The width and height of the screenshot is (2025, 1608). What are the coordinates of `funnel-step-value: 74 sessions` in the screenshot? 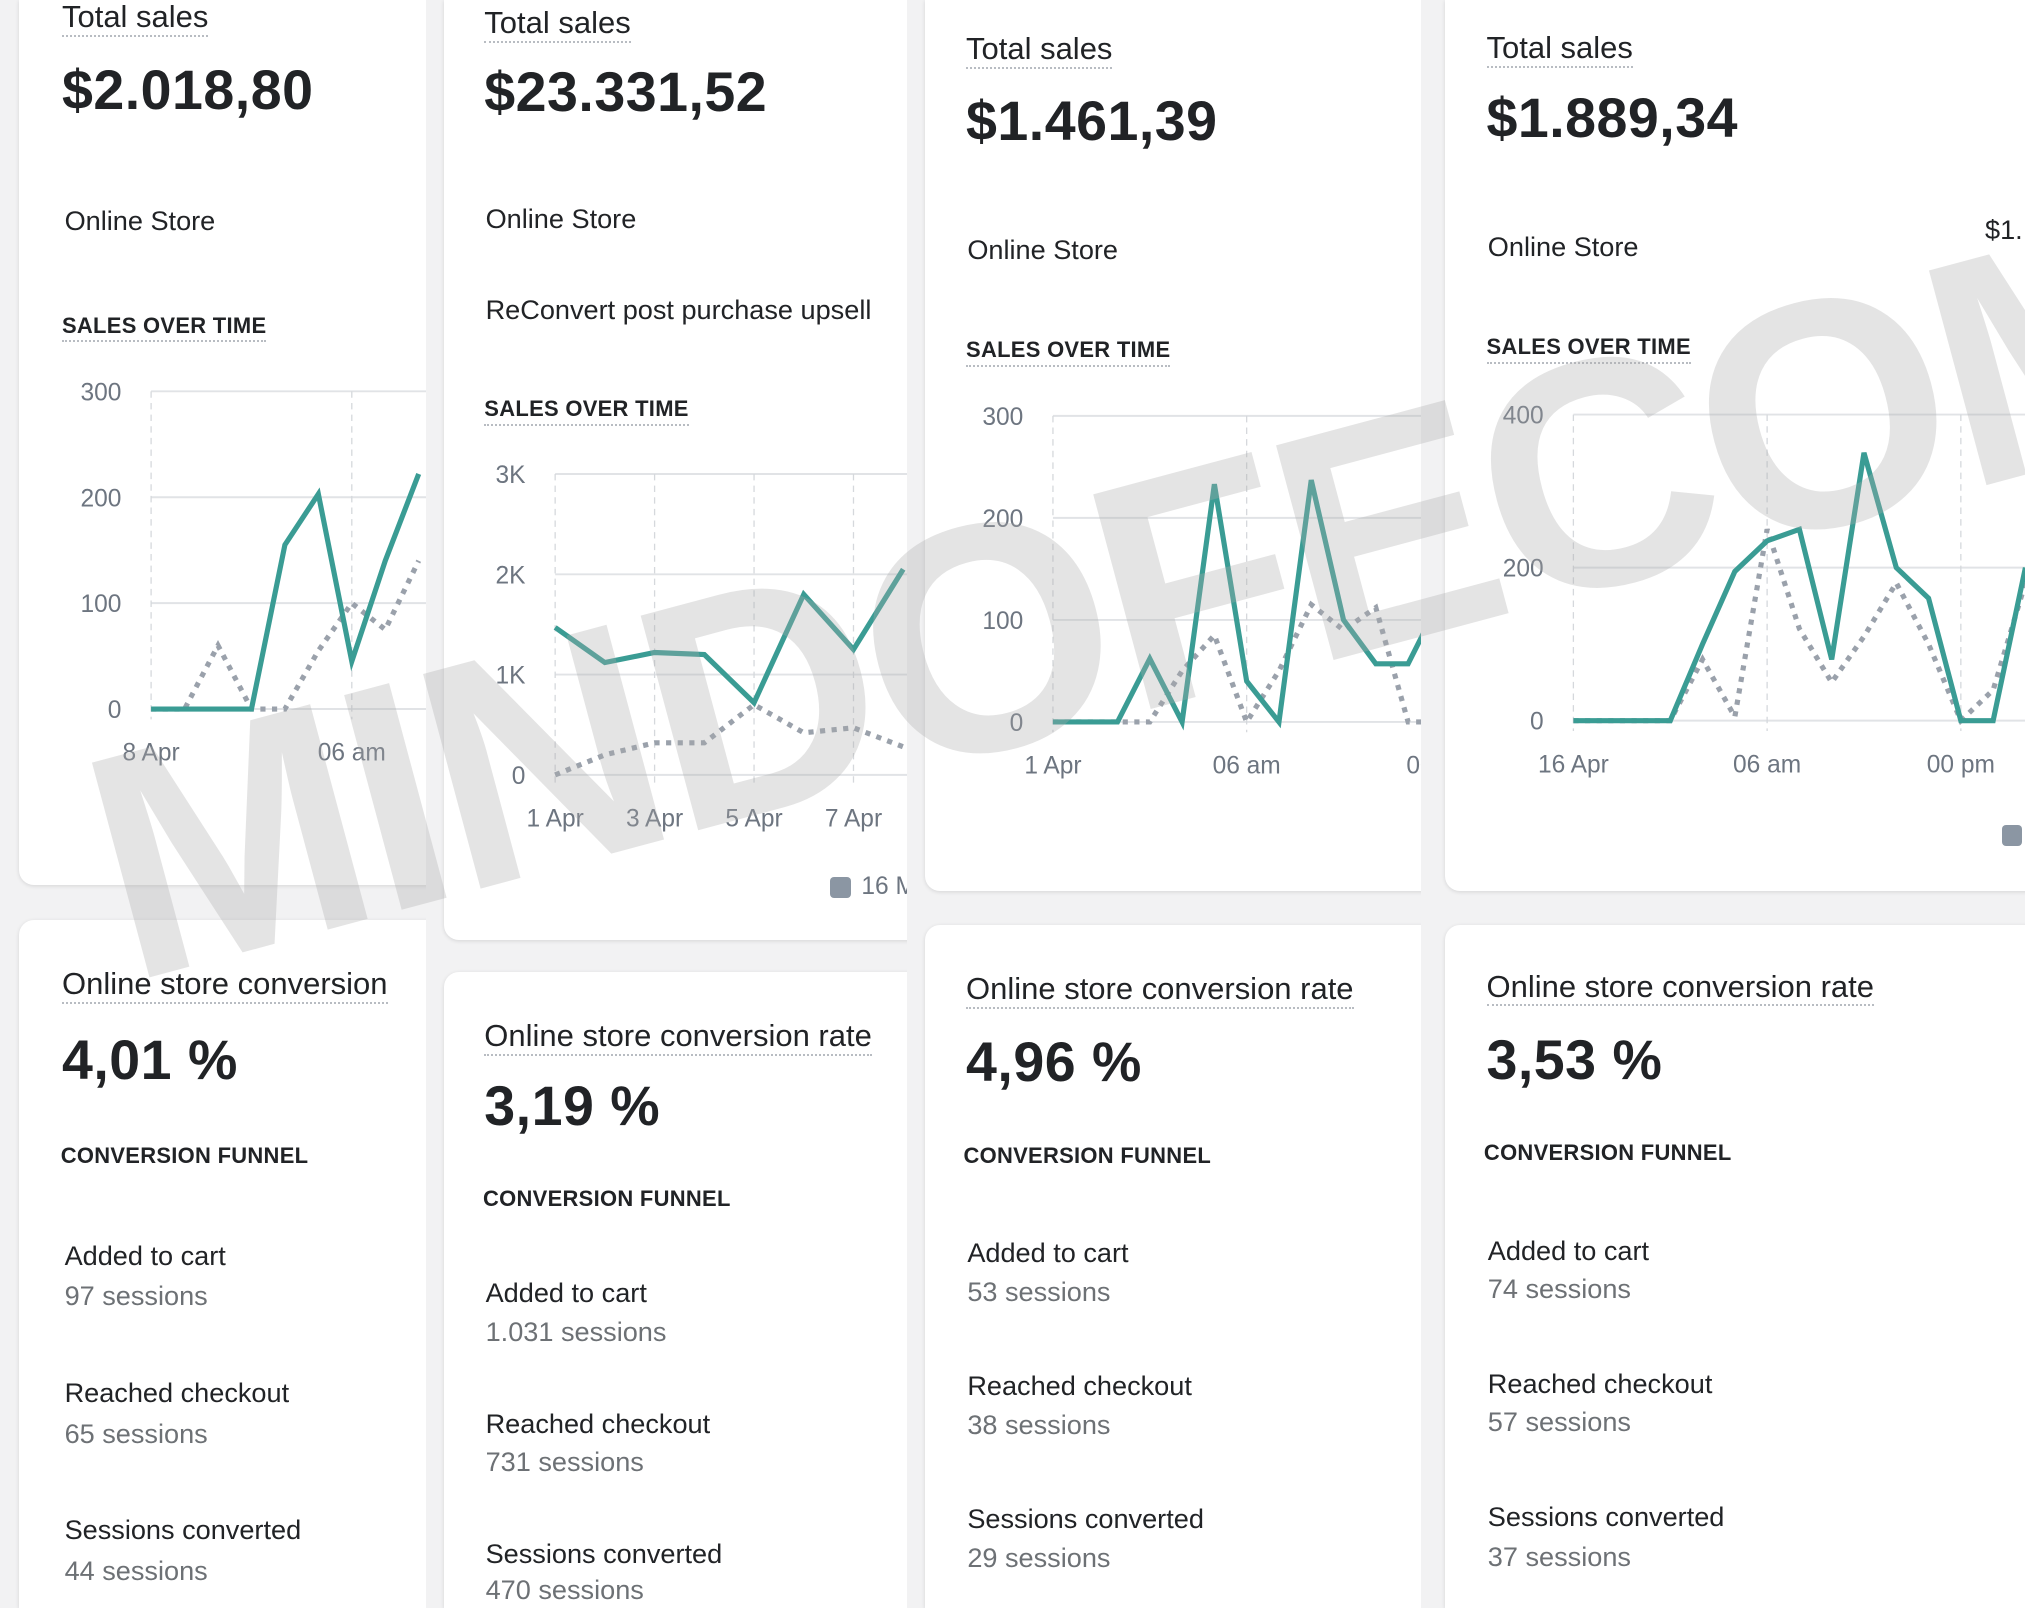 It's located at (1559, 1289).